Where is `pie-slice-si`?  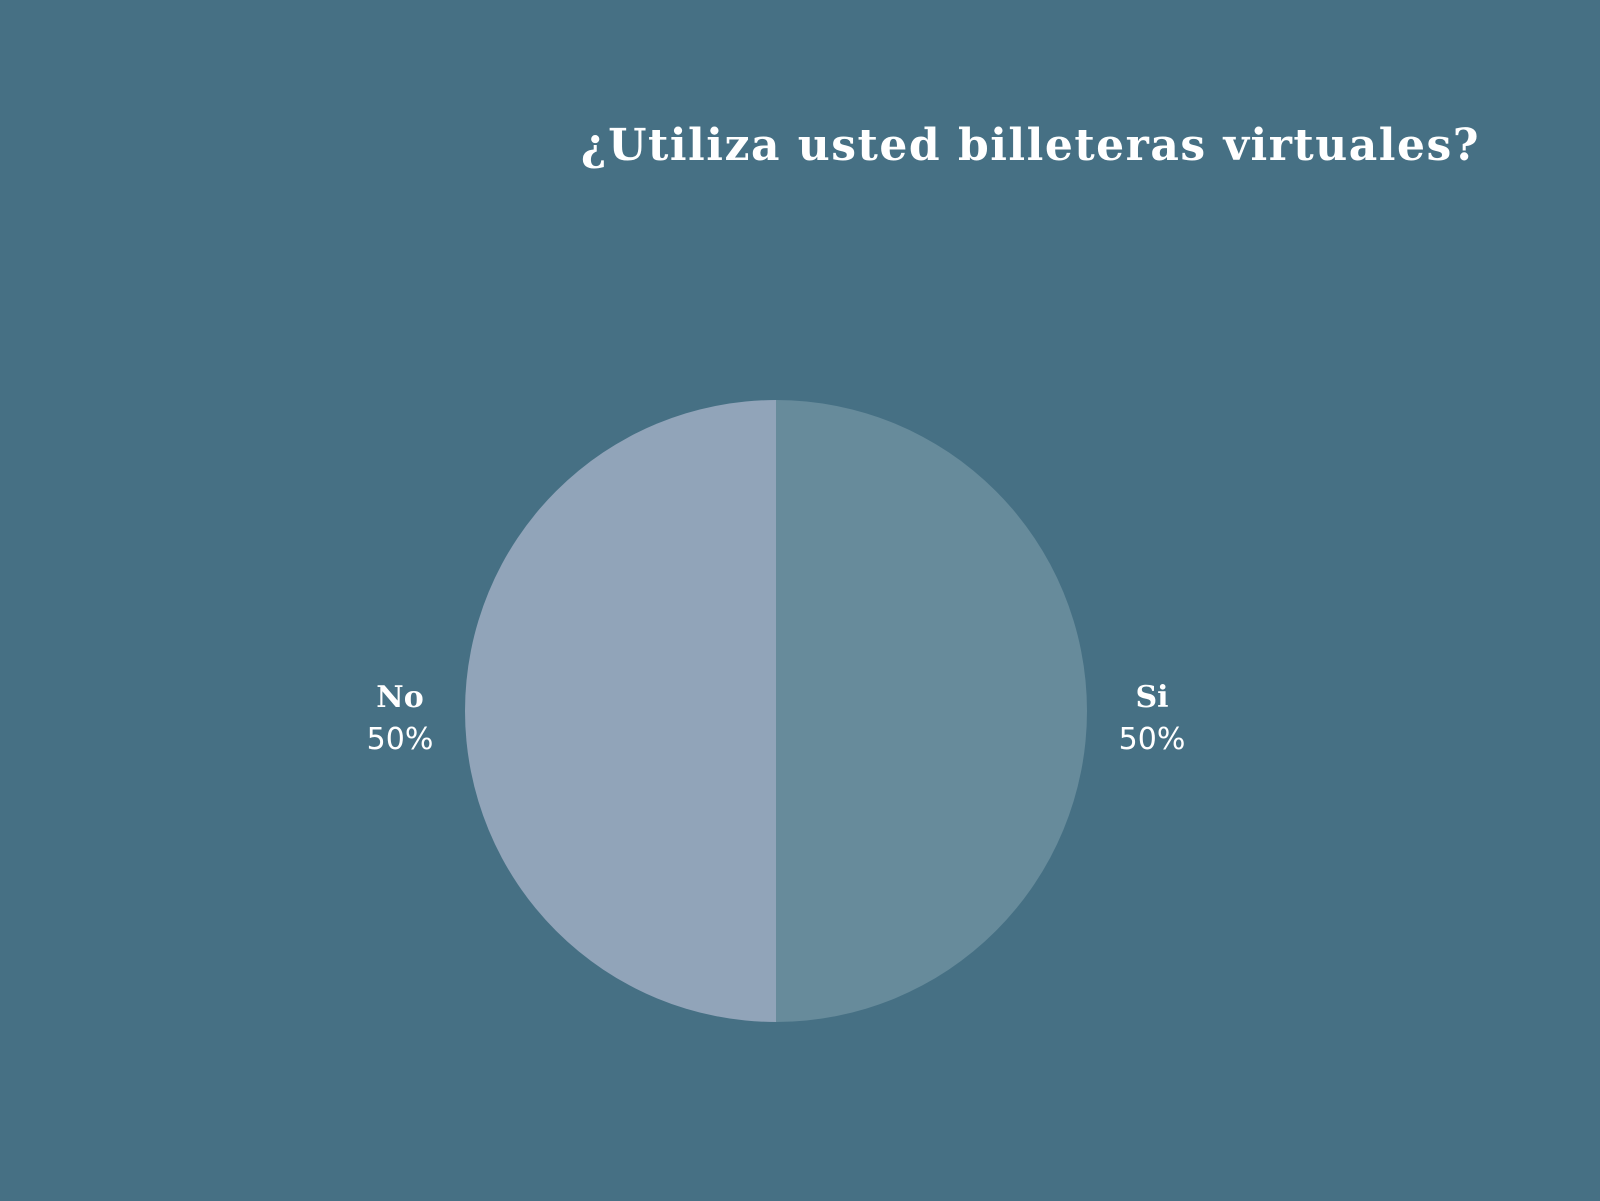
pie-slice-si is located at coordinates (931, 711).